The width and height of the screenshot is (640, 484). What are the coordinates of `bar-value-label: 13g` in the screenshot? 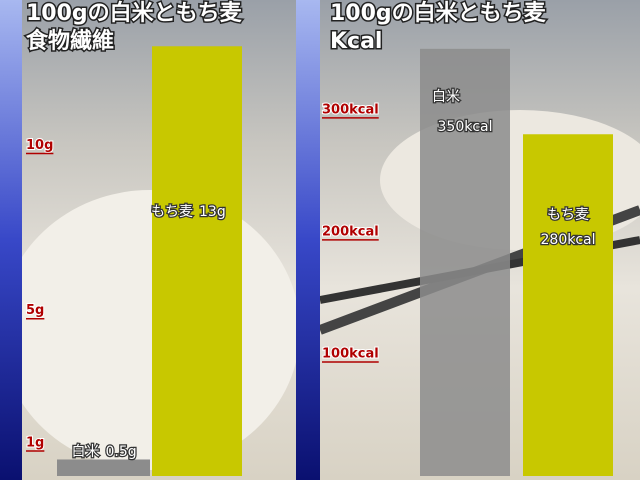 It's located at (212, 212).